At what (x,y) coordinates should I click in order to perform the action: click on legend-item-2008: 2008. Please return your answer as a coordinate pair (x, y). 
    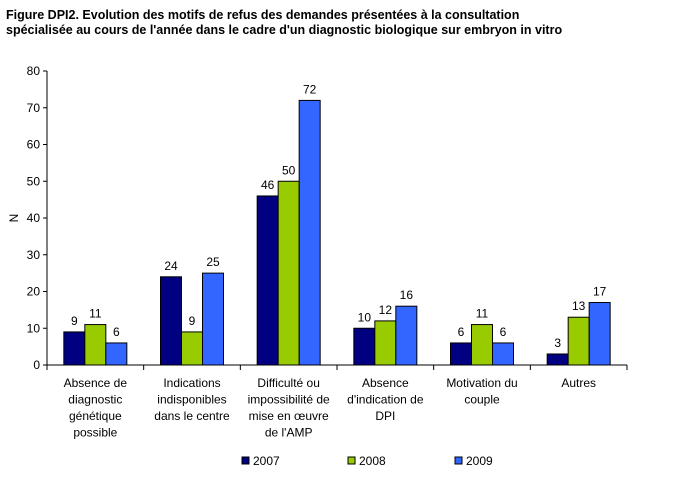
    Looking at the image, I should click on (366, 461).